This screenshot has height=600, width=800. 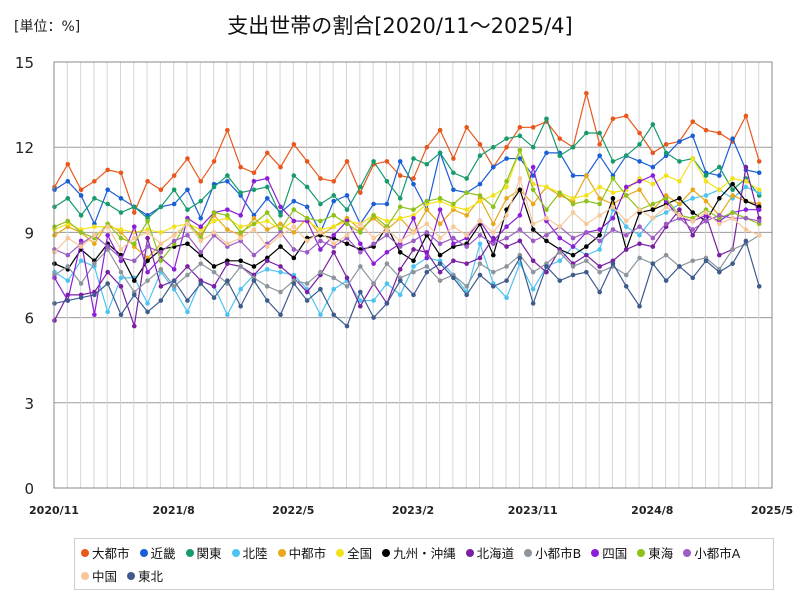 I want to click on y-tick-label: 9, so click(x=29, y=233).